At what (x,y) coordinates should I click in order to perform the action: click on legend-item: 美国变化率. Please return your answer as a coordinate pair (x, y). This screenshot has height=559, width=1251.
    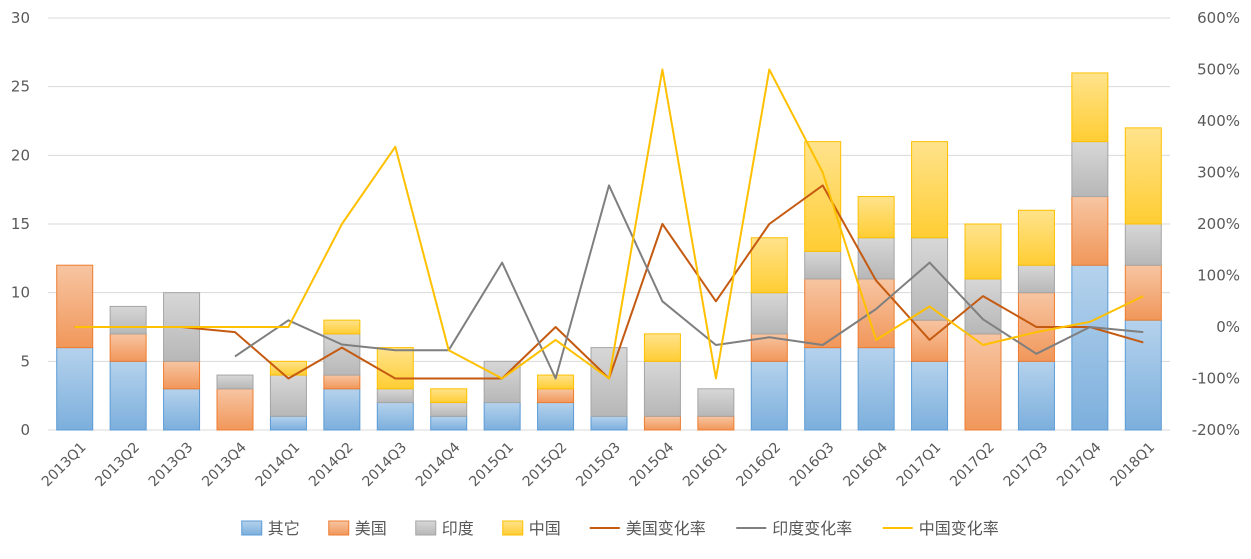
    Looking at the image, I should click on (647, 528).